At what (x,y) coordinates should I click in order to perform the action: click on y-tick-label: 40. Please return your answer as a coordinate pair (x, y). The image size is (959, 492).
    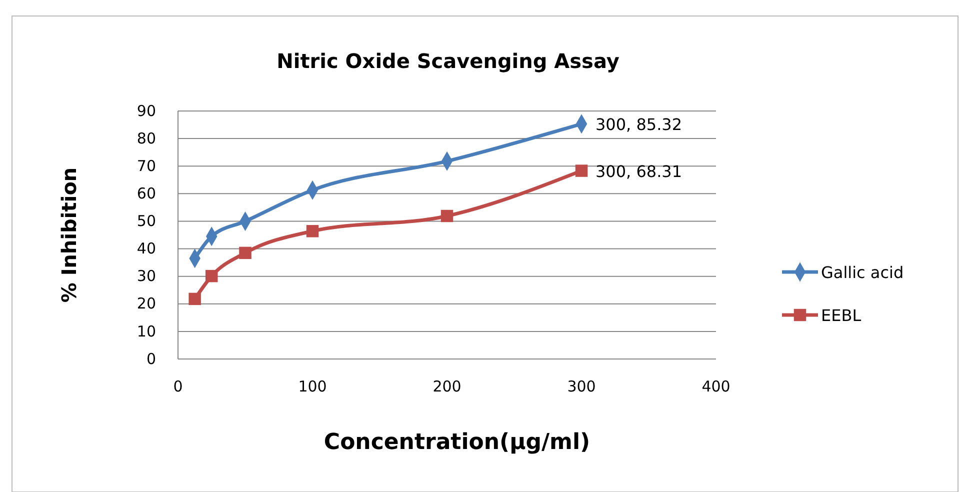
    Looking at the image, I should click on (146, 249).